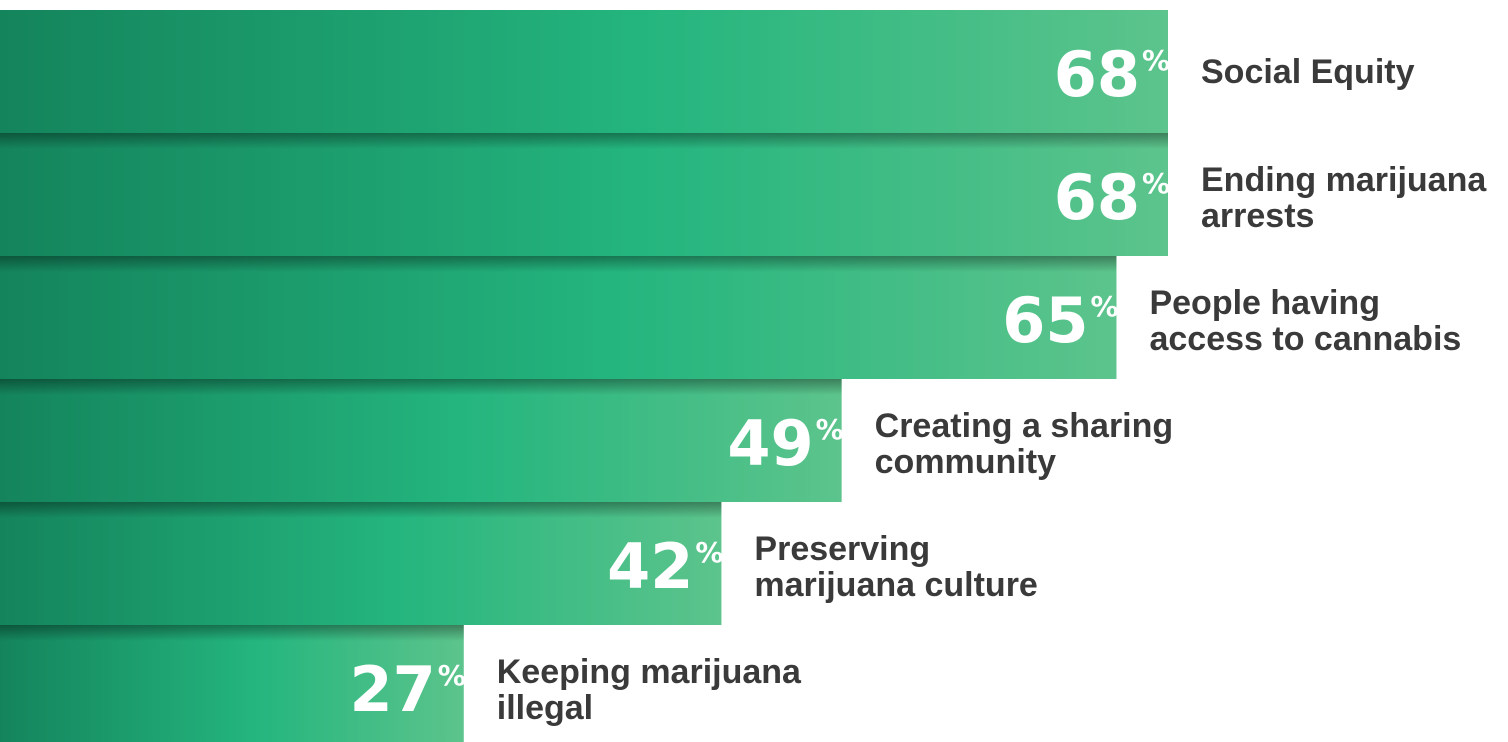 This screenshot has height=742, width=1508. Describe the element at coordinates (895, 585) in the screenshot. I see `category-label: marijuana culture` at that location.